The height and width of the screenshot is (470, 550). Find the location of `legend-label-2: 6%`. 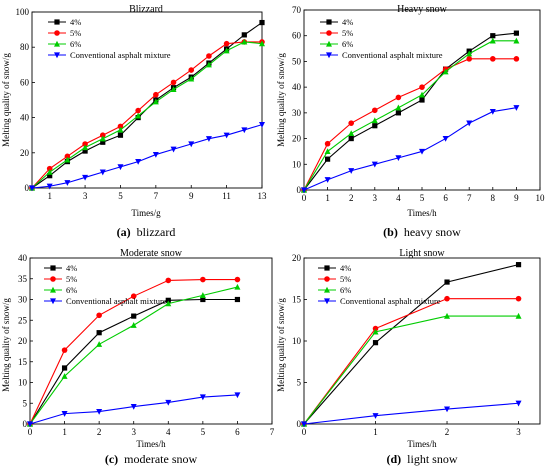

legend-label-2: 6% is located at coordinates (347, 44).